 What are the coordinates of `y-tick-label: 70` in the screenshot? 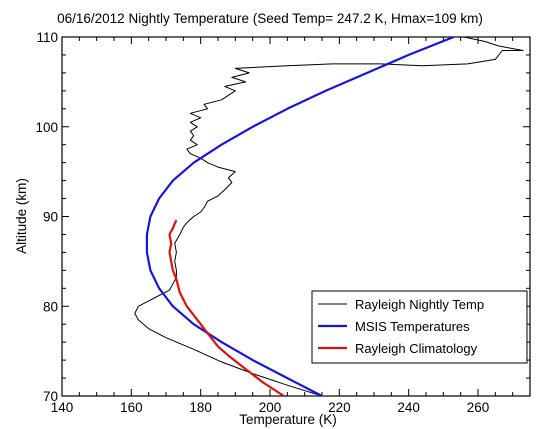 It's located at (50, 396).